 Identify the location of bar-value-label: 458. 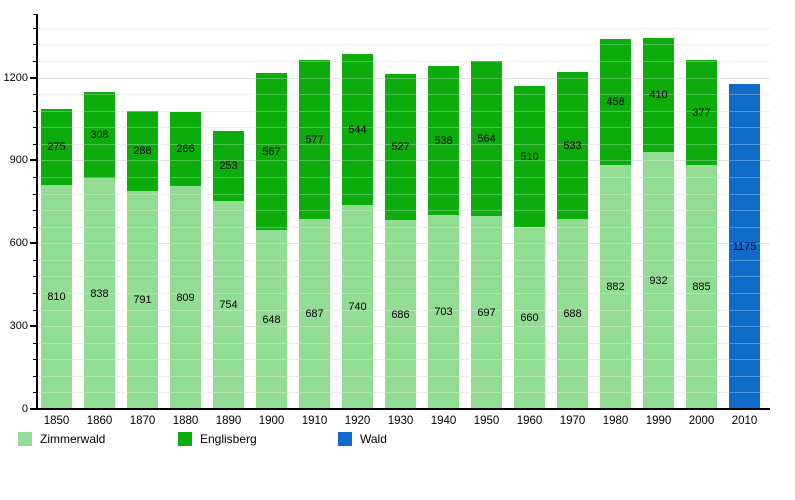
(615, 102).